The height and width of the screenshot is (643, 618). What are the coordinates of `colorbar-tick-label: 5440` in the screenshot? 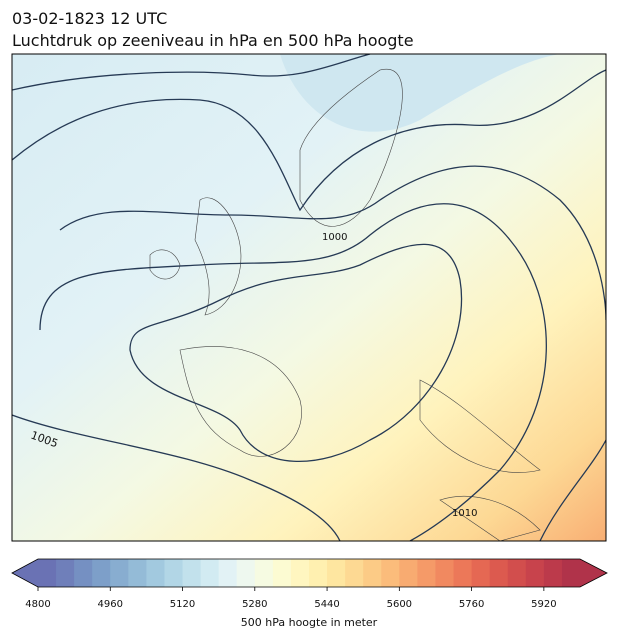 It's located at (326, 604).